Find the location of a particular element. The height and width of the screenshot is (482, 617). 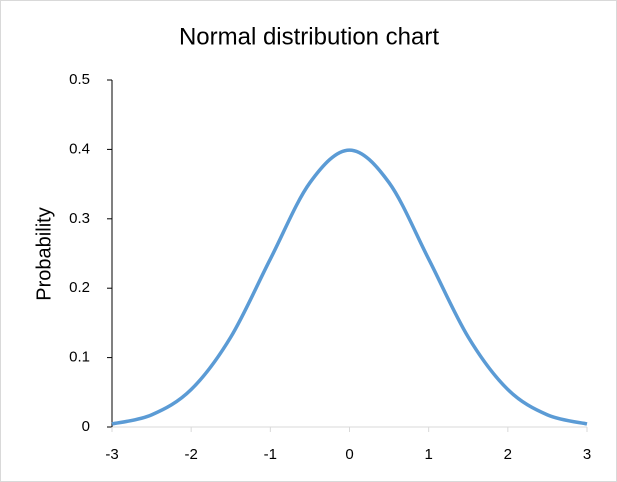

x-tick-label: -2 is located at coordinates (190, 454).